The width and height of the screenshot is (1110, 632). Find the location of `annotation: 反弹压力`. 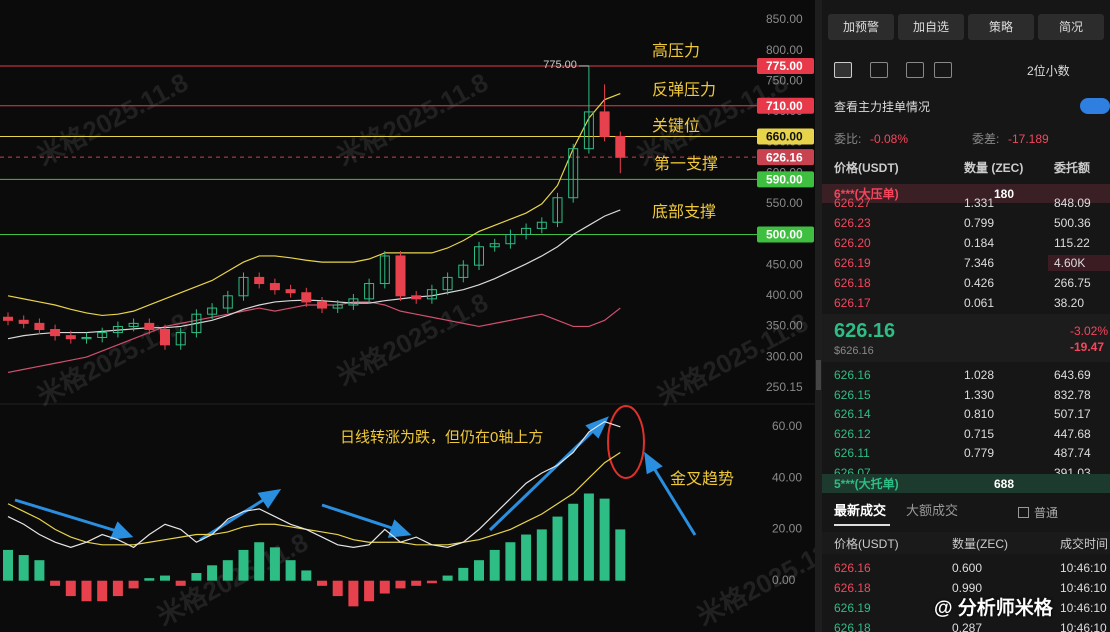

annotation: 反弹压力 is located at coordinates (684, 90).